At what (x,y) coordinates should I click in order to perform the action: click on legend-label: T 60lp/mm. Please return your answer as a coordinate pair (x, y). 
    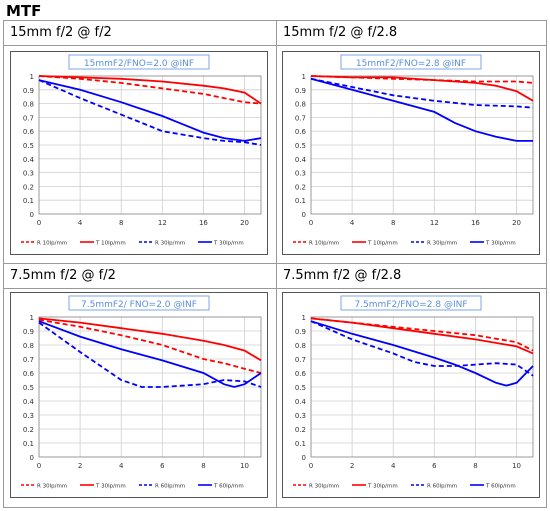
    Looking at the image, I should click on (500, 487).